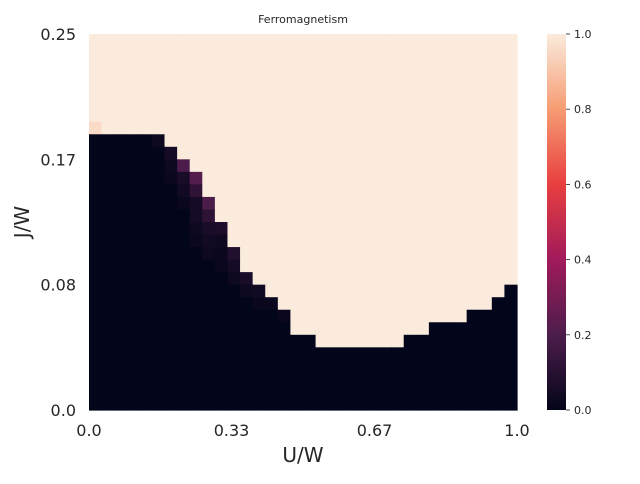 The height and width of the screenshot is (484, 640). Describe the element at coordinates (556, 222) in the screenshot. I see `colorbar` at that location.